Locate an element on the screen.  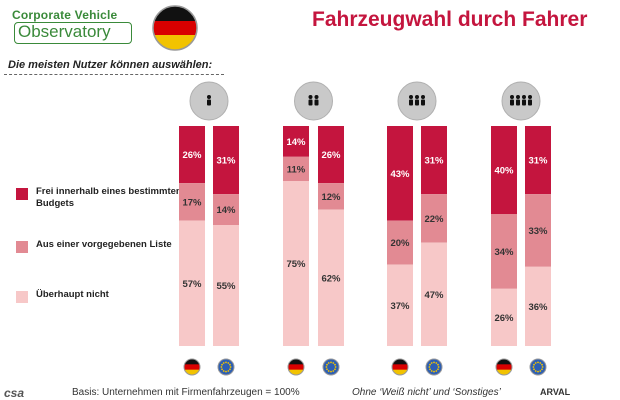
cvo-logo: Corporate Vehicle Observatory is located at coordinates (73, 27).